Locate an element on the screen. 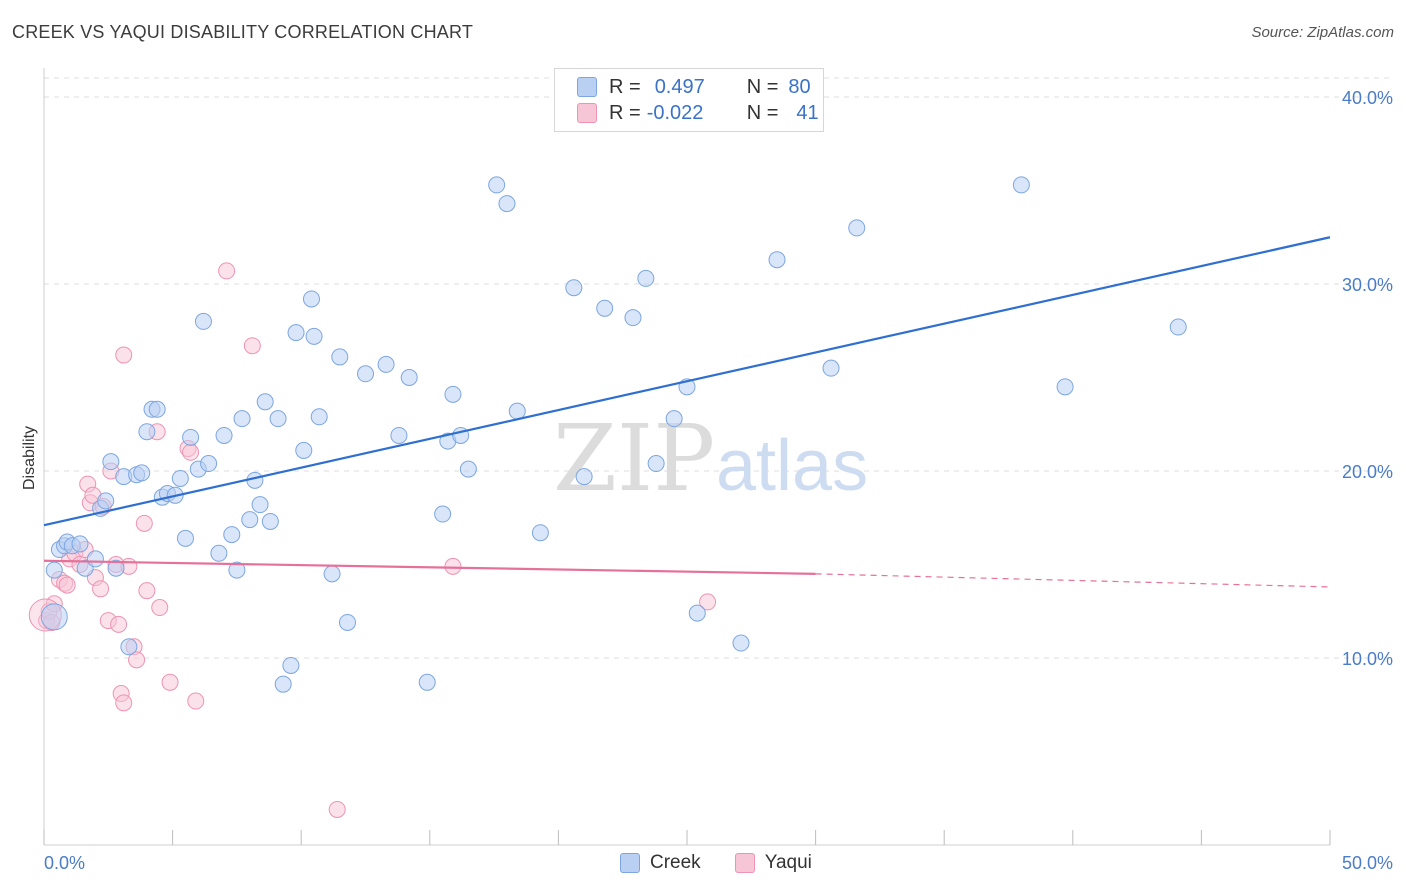  legend: R = 0.497 N = 80 R = -0.022 N = 41 is located at coordinates (689, 100).